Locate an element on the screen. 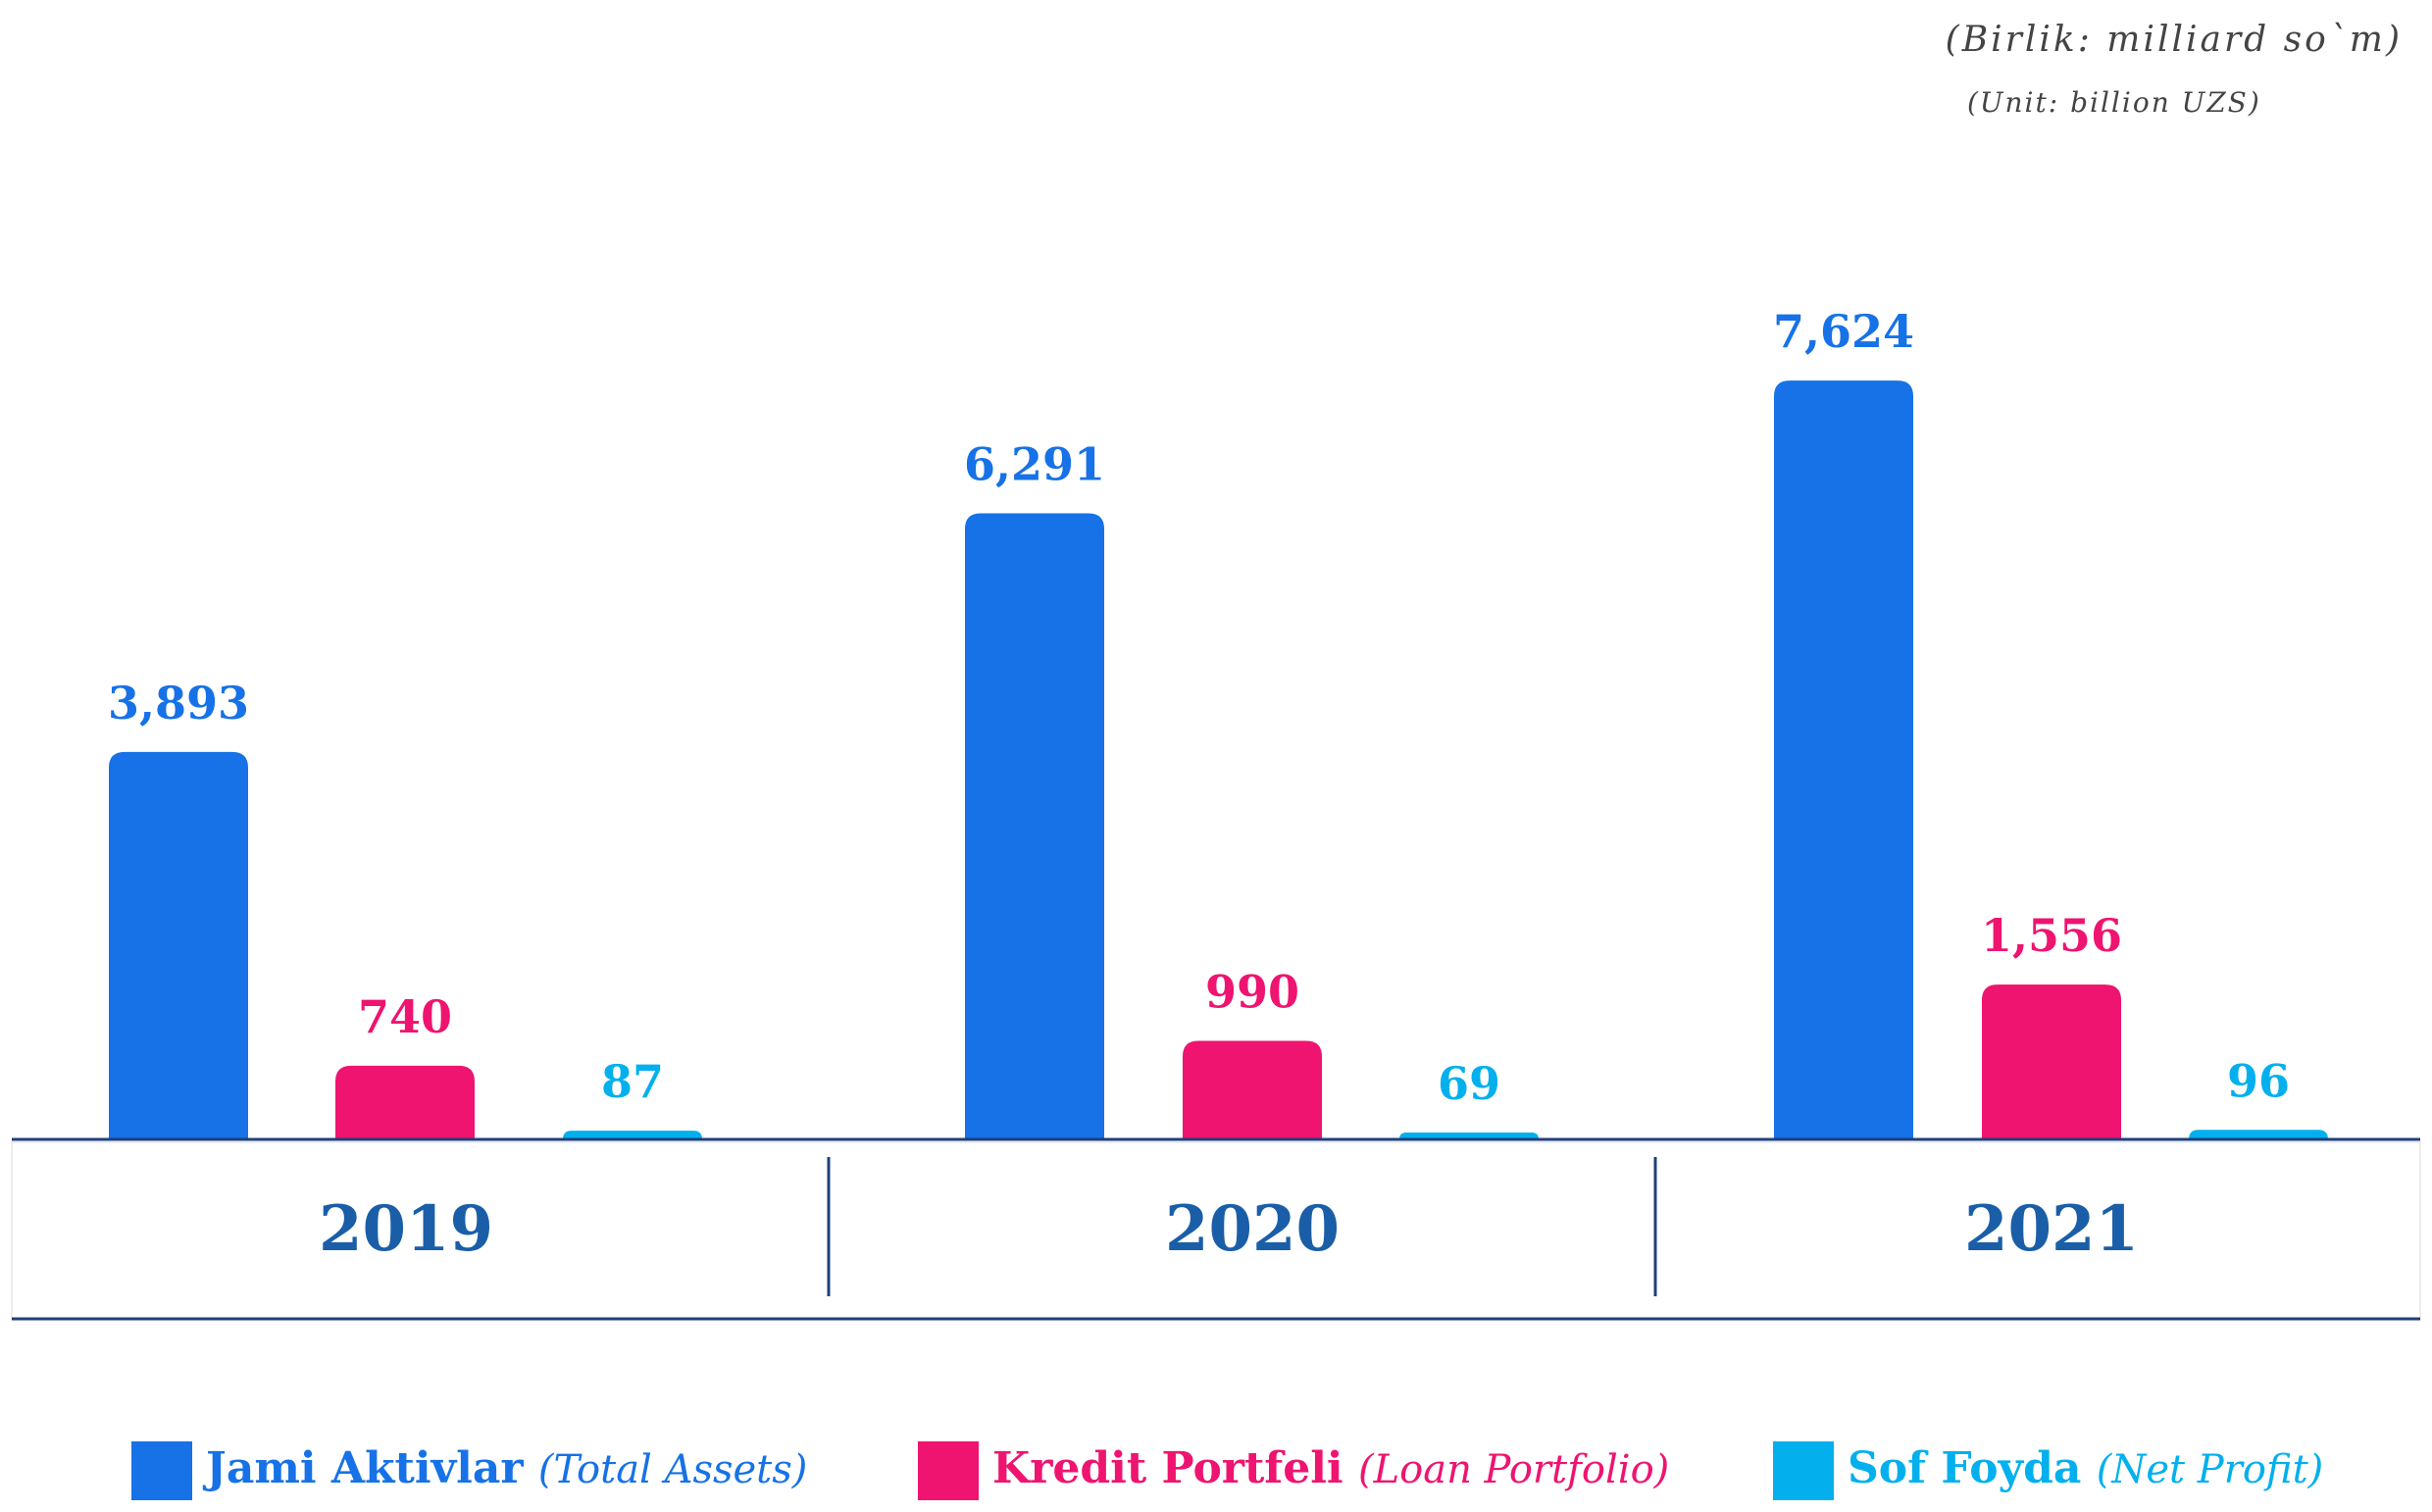 This screenshot has height=1512, width=2432. legend-label-0: Jami Aktivlar is located at coordinates (370, 1468).